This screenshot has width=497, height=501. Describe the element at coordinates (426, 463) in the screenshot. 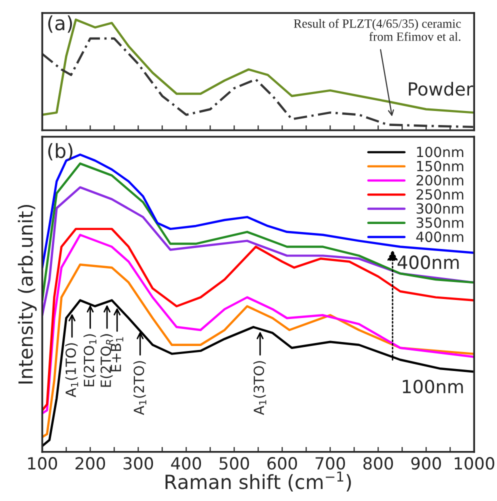

I see `x-tick-label: 900` at that location.